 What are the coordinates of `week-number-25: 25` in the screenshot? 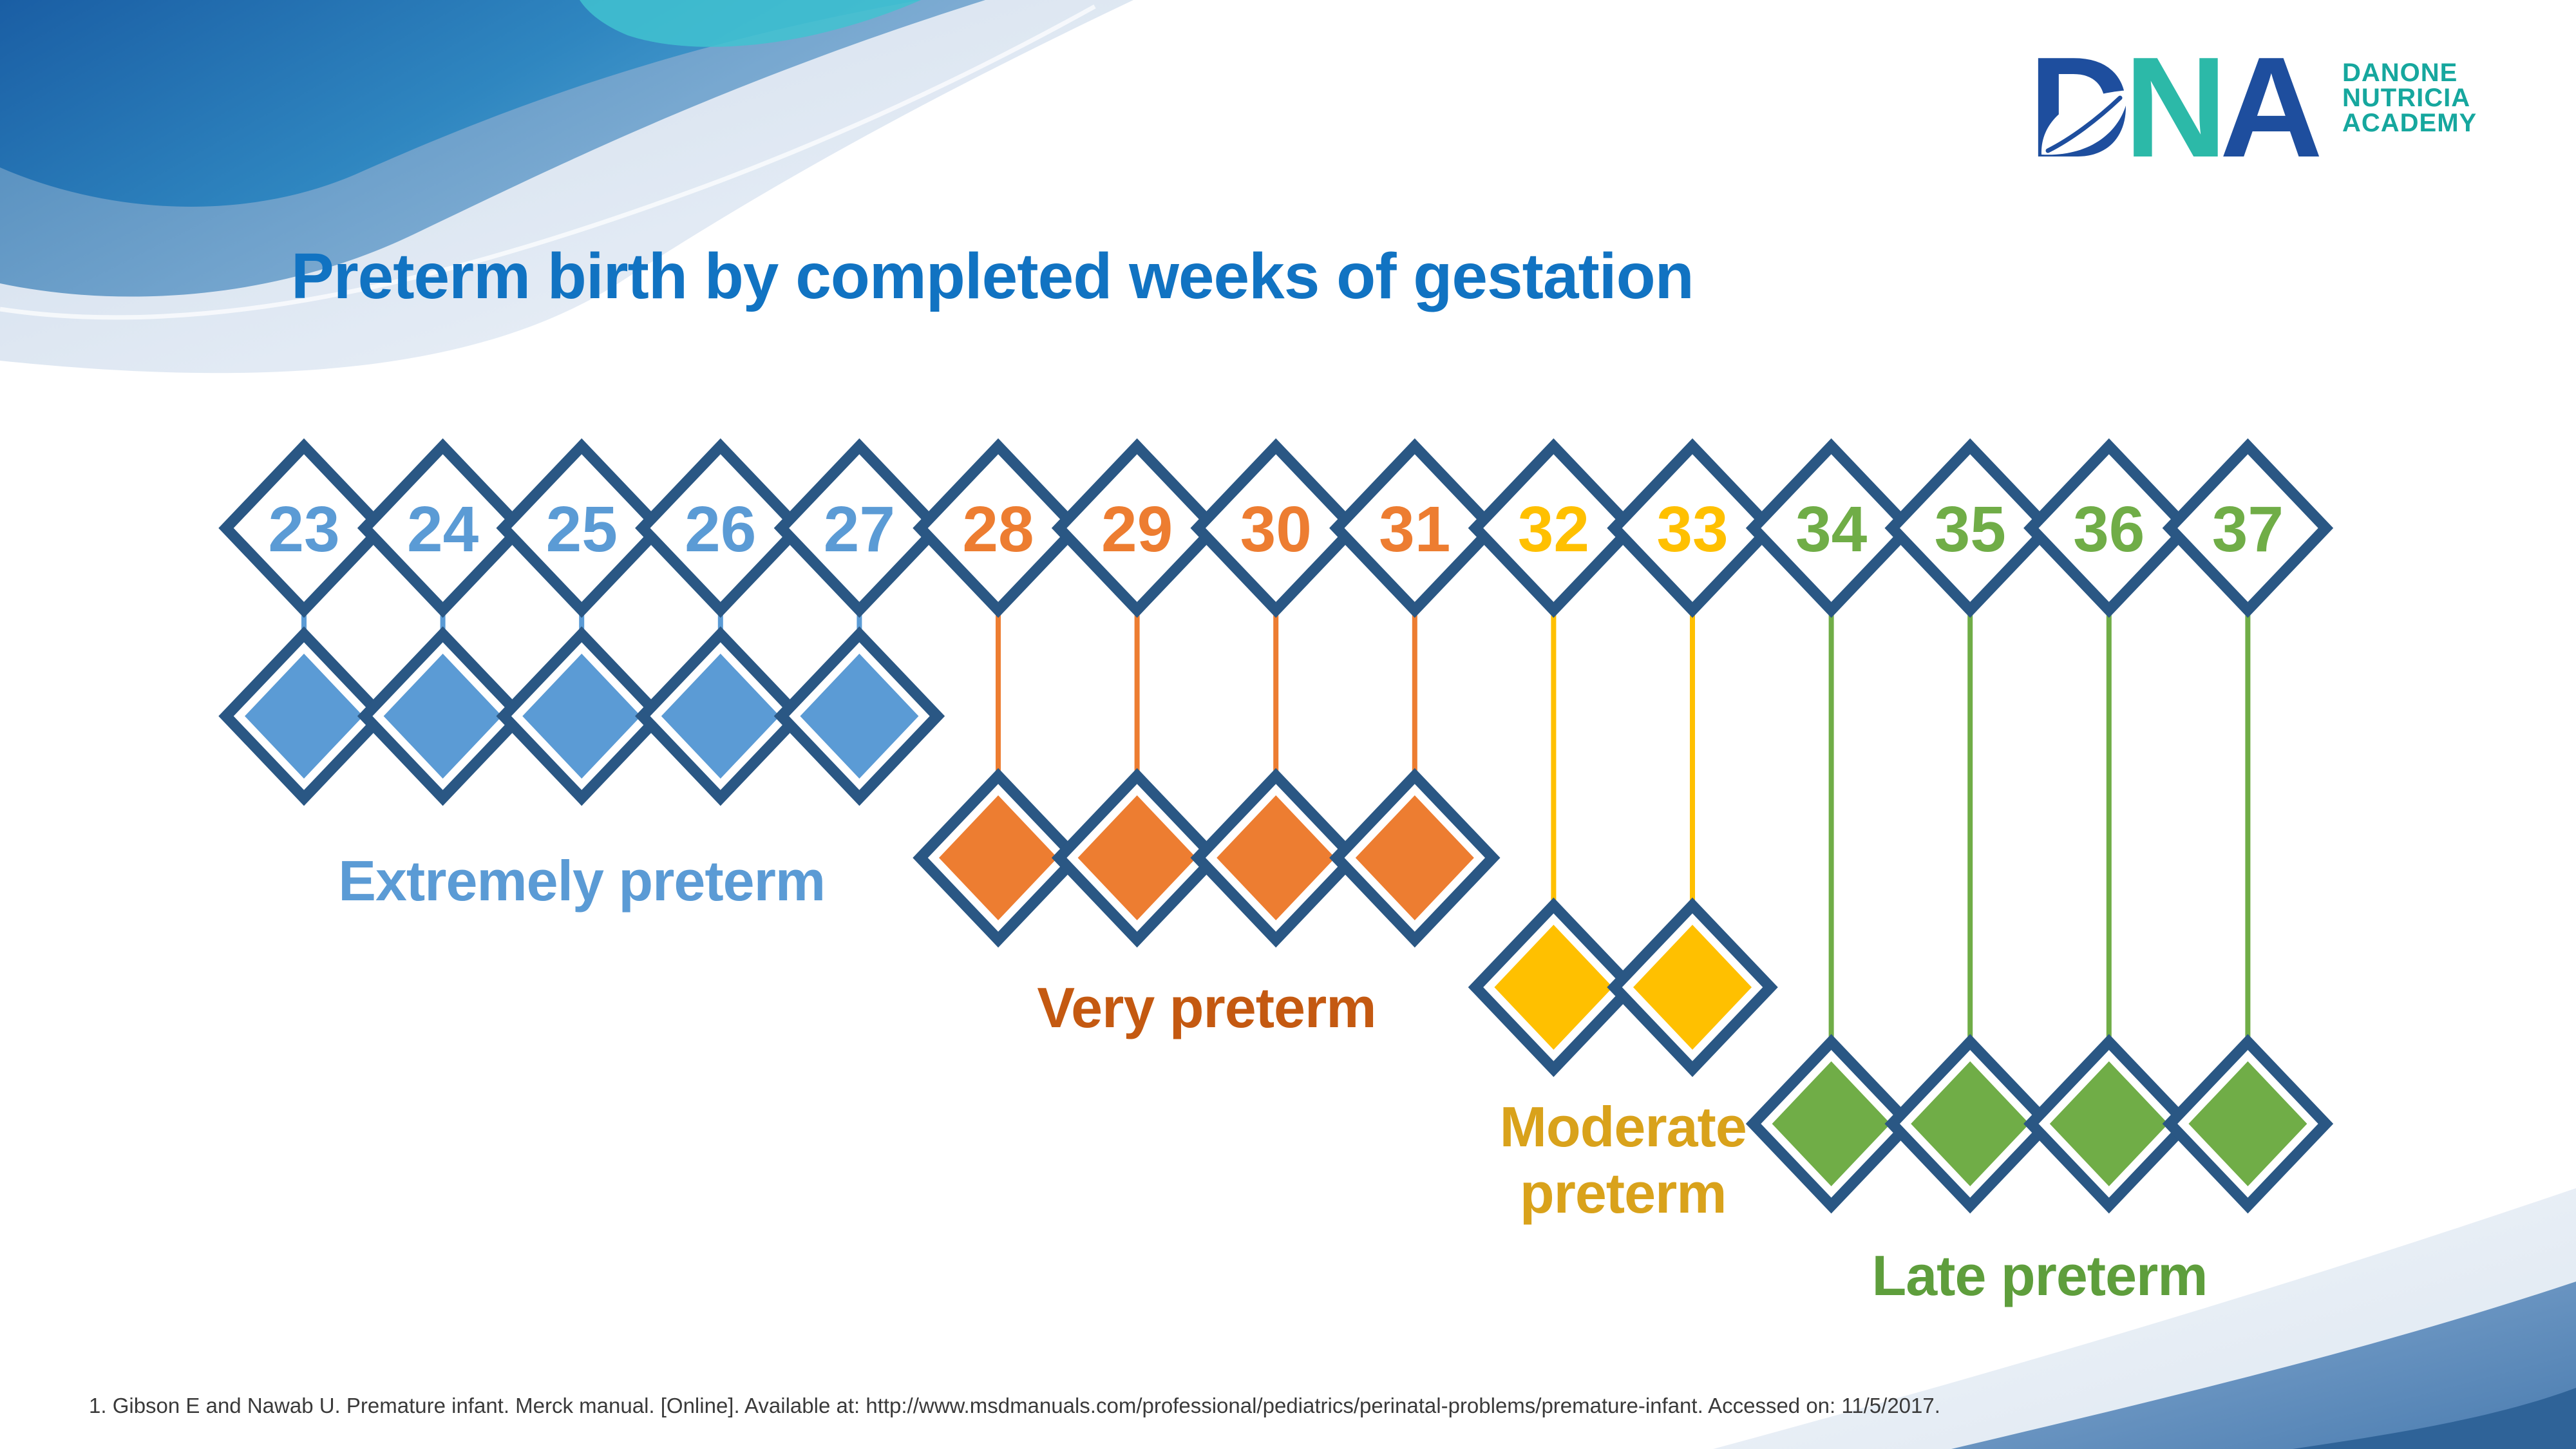 It's located at (582, 529).